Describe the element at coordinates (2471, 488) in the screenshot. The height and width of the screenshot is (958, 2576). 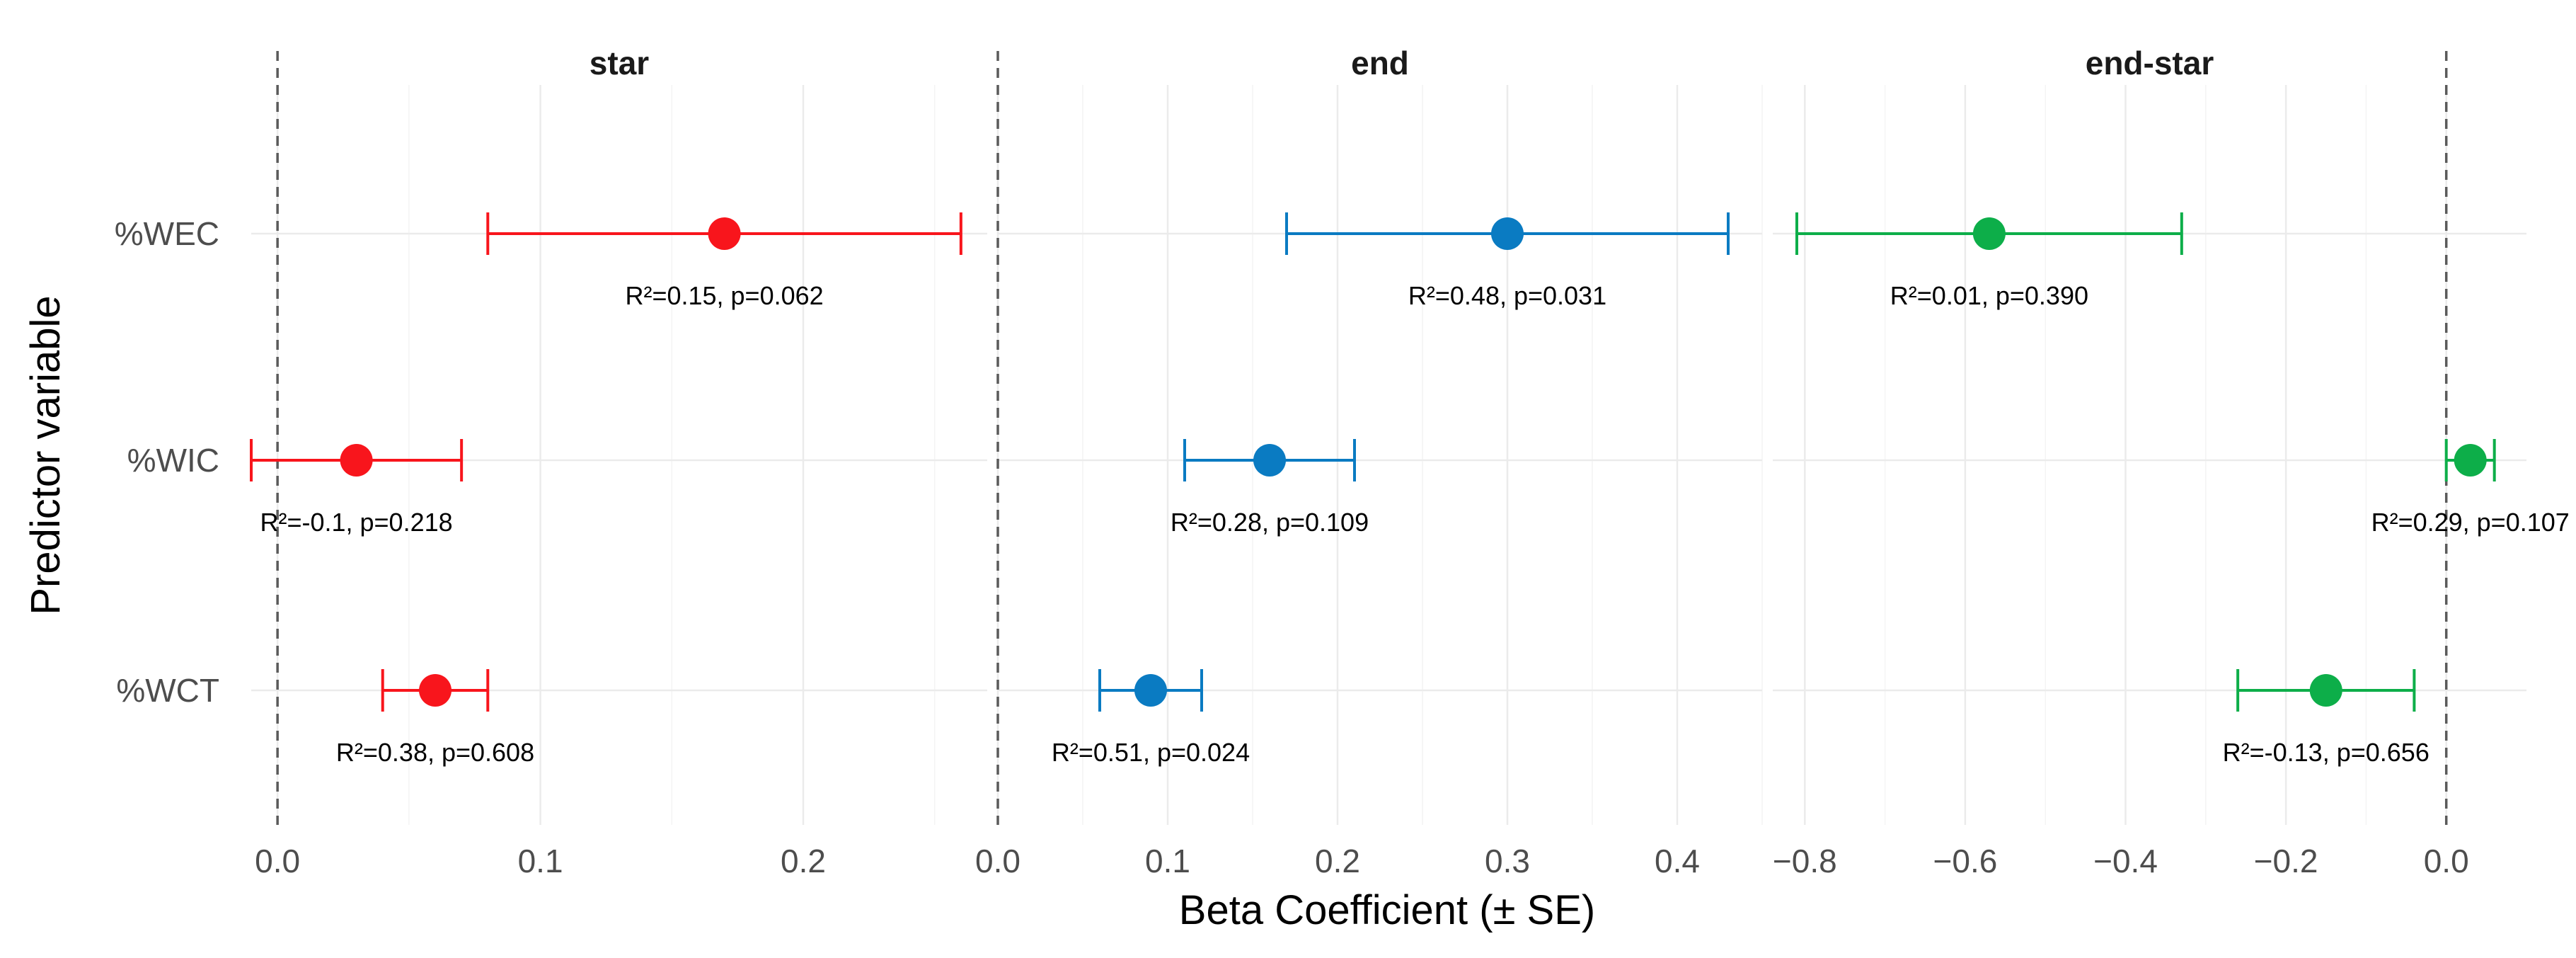
I see `point-group: R²=0.29, p=0.107` at that location.